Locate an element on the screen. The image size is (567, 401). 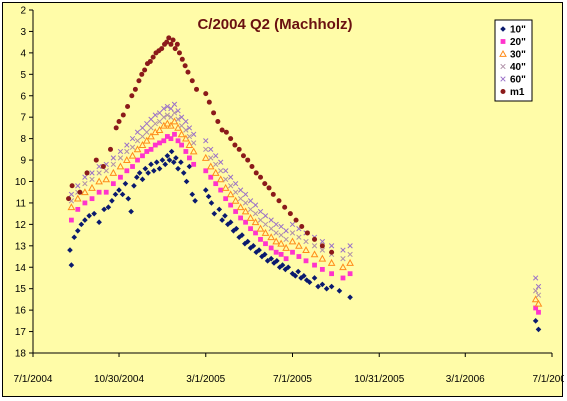
y-tick-label: 9 is located at coordinates (23, 161).